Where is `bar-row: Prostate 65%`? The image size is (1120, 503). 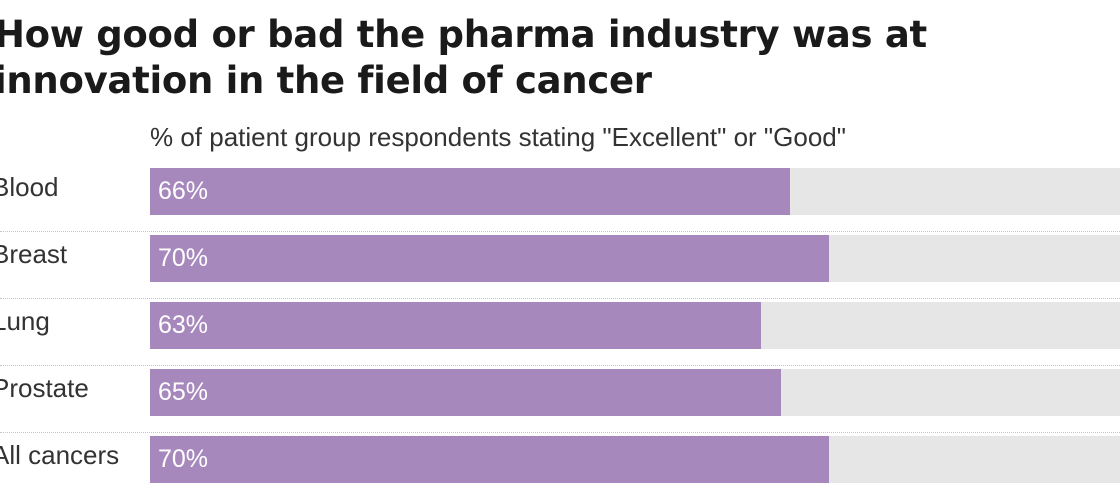
bar-row: Prostate 65% is located at coordinates (560, 402).